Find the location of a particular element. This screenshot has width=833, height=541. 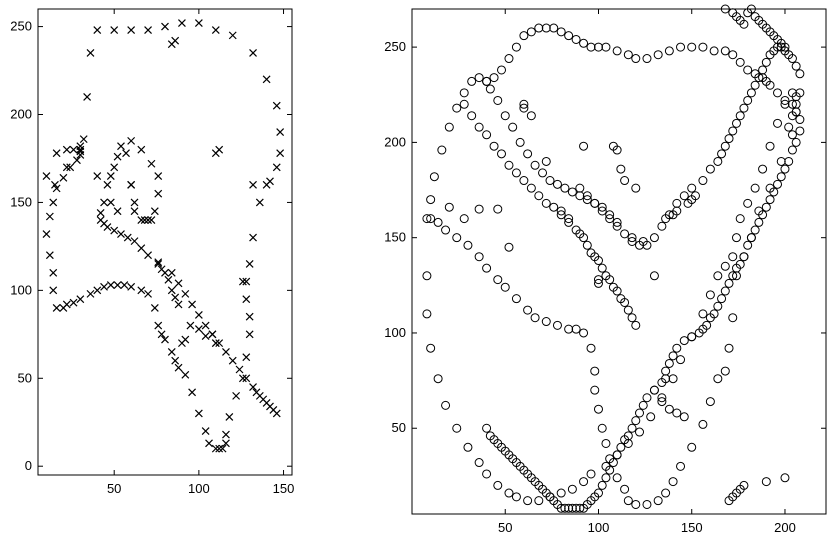

y-tick-label: 0 is located at coordinates (28, 465).